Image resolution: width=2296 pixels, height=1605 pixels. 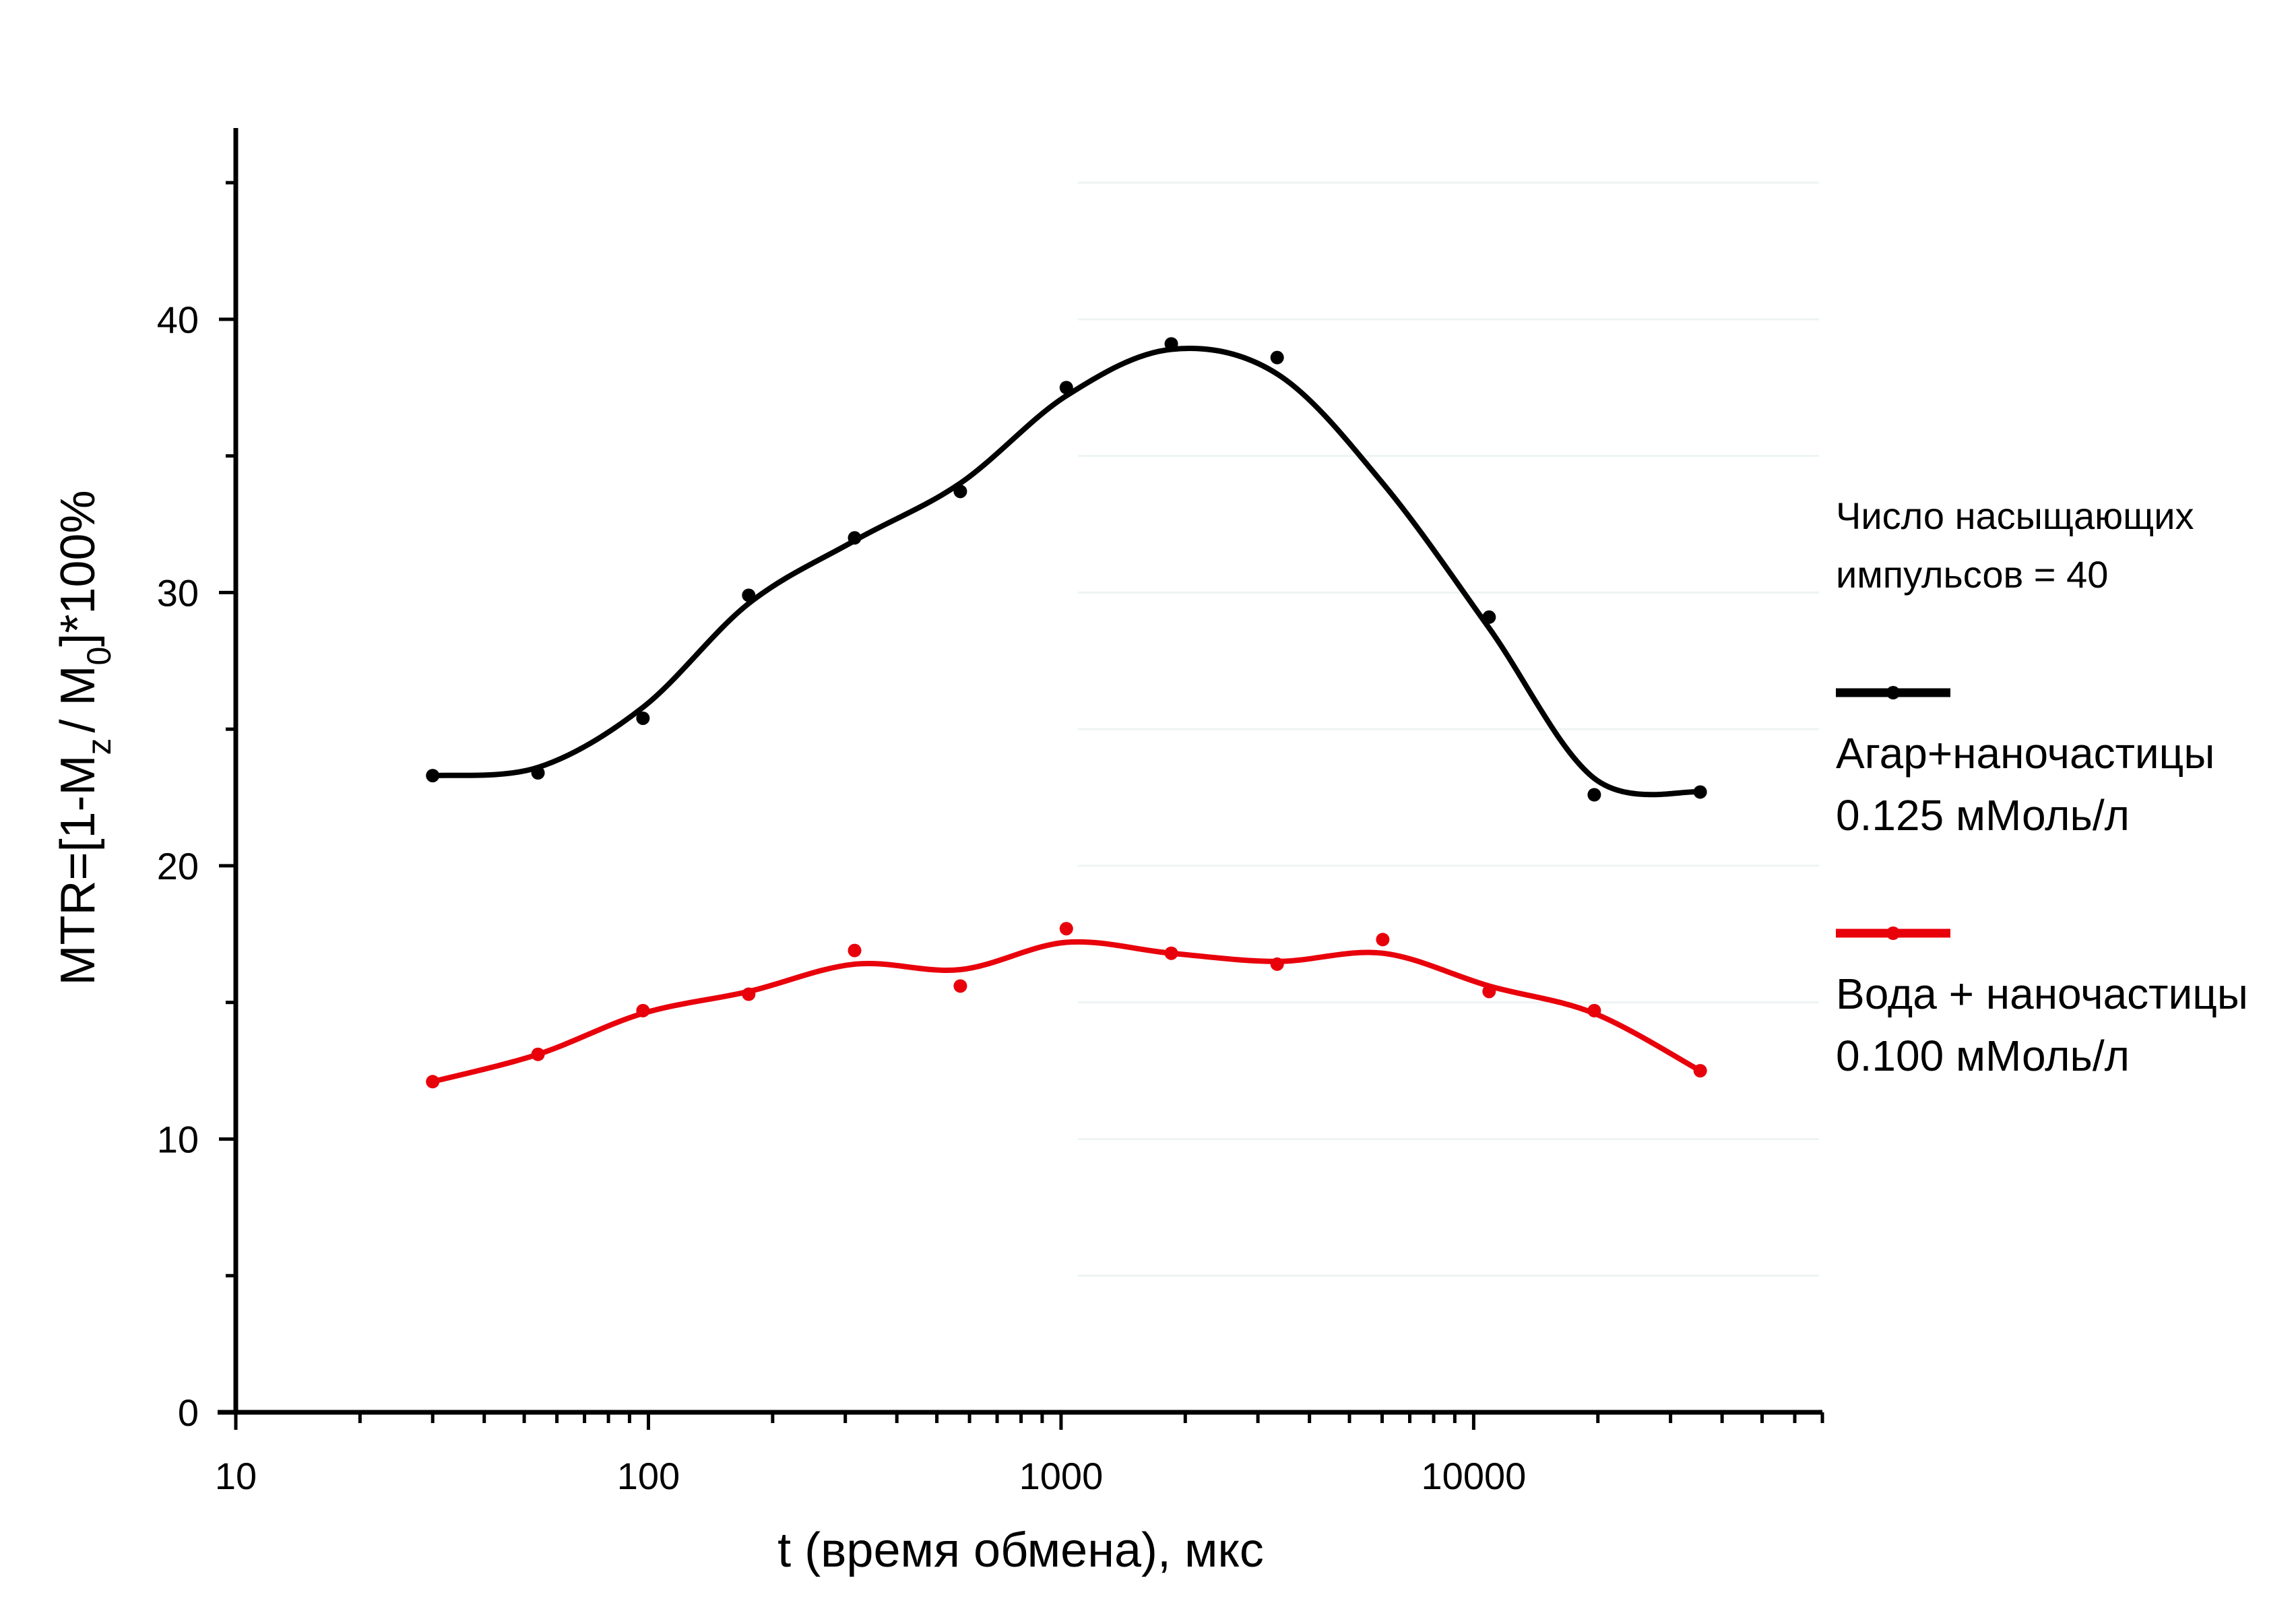 What do you see at coordinates (236, 1476) in the screenshot?
I see `x-tick-label: 10` at bounding box center [236, 1476].